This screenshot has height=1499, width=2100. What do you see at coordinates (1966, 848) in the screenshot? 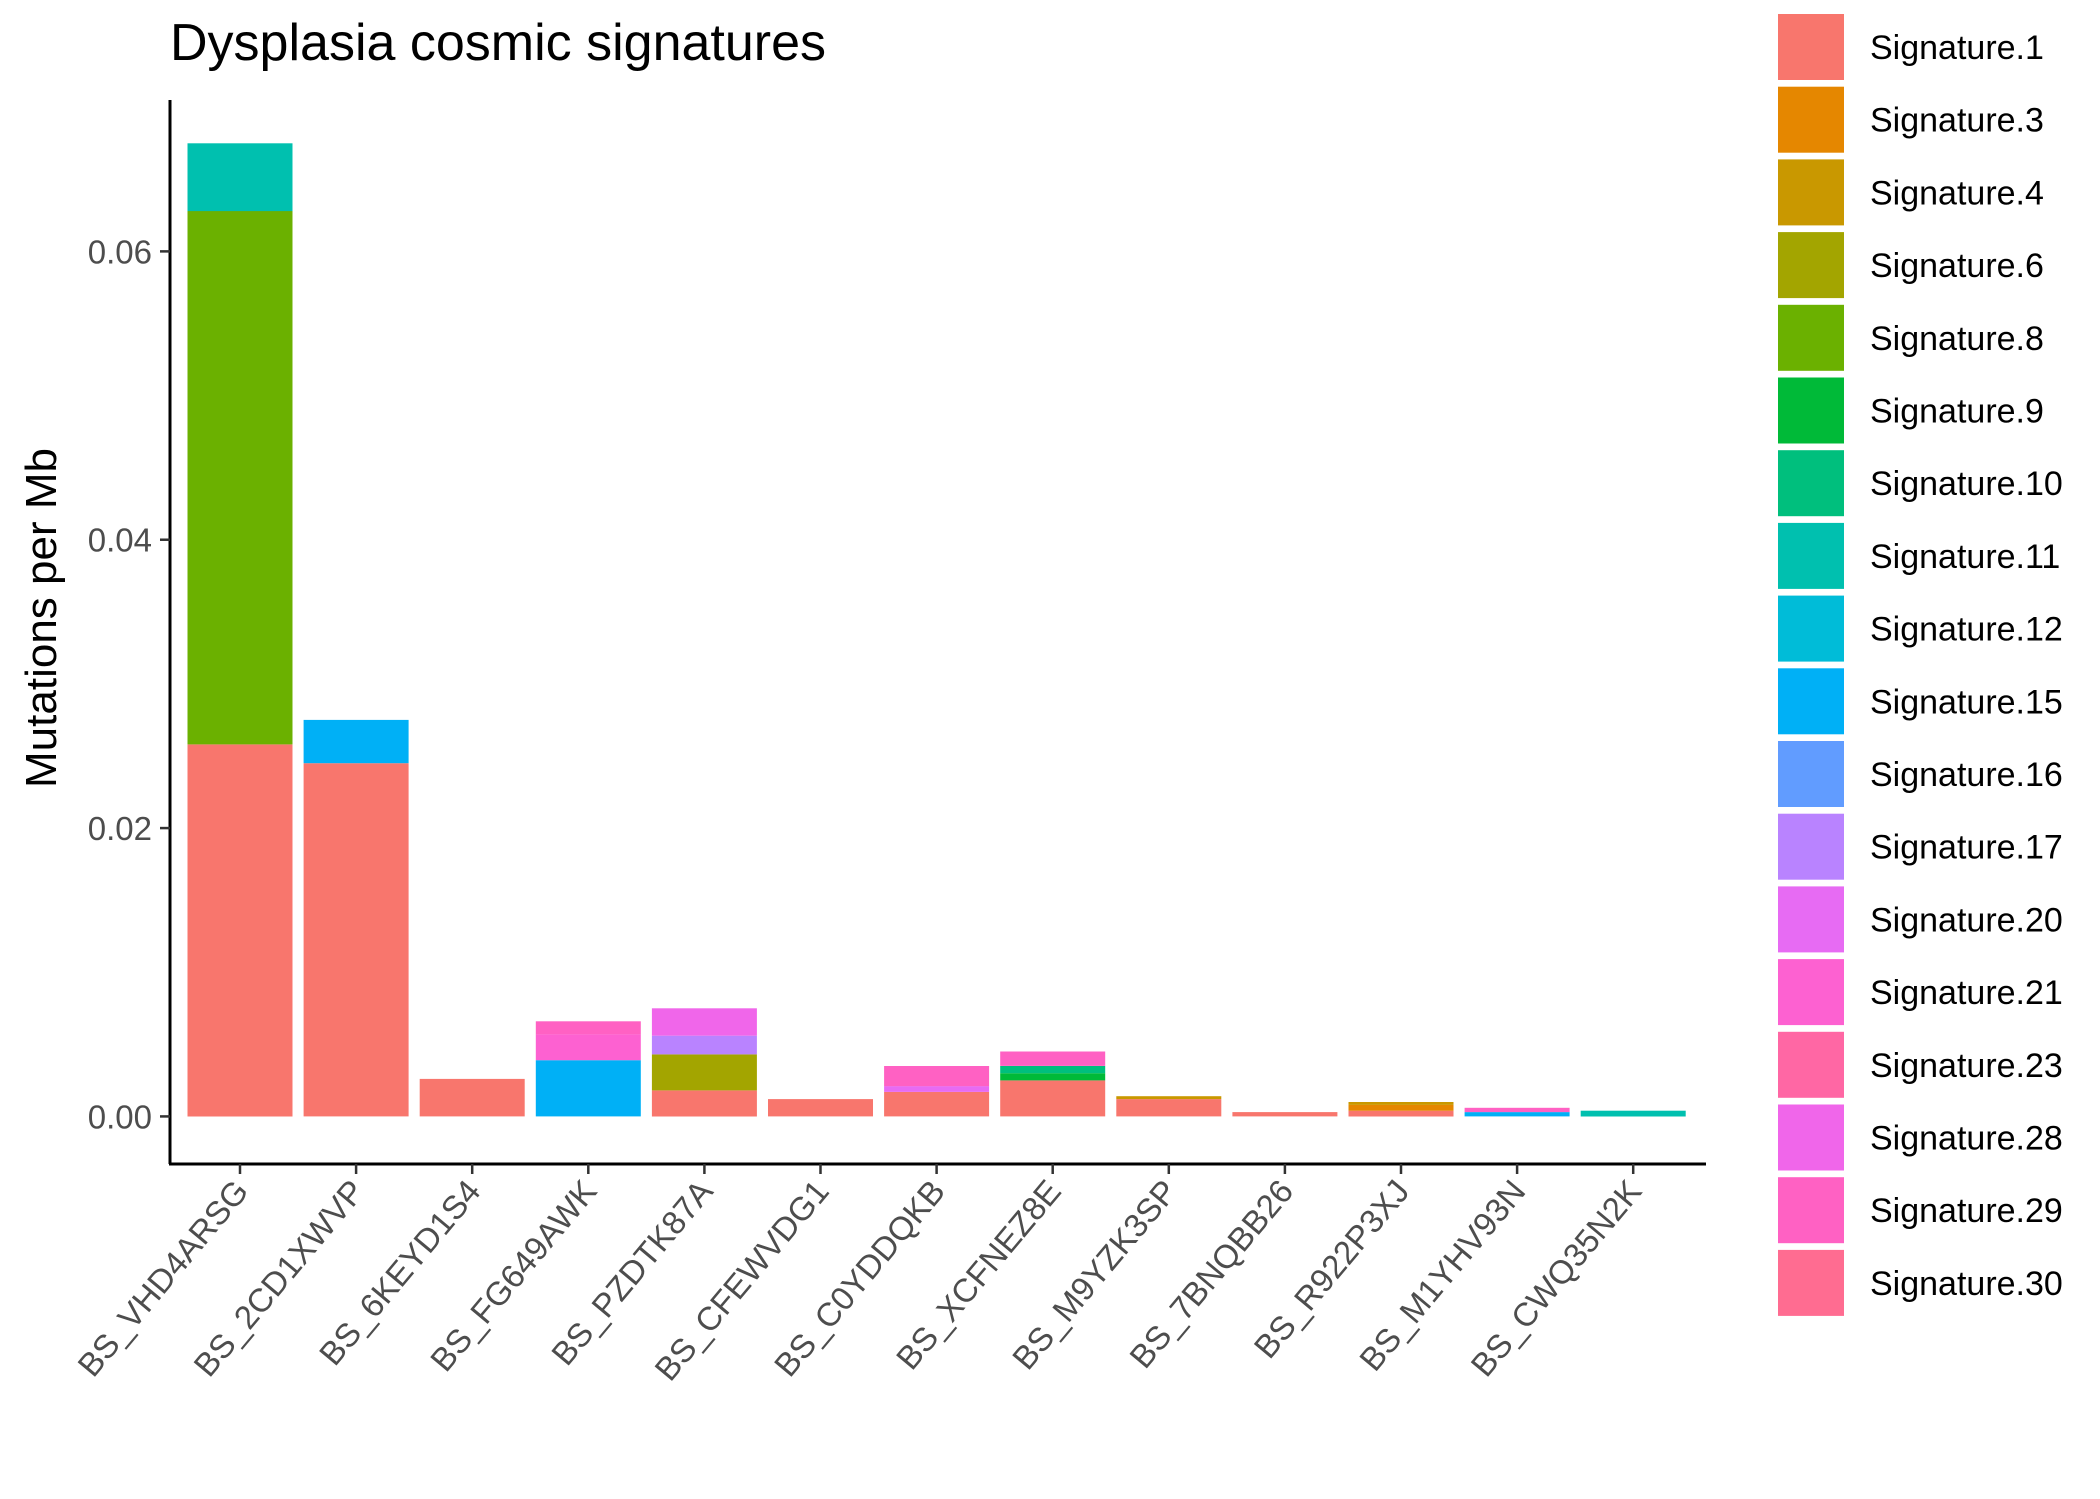
I see `legend-label: Signature.17` at bounding box center [1966, 848].